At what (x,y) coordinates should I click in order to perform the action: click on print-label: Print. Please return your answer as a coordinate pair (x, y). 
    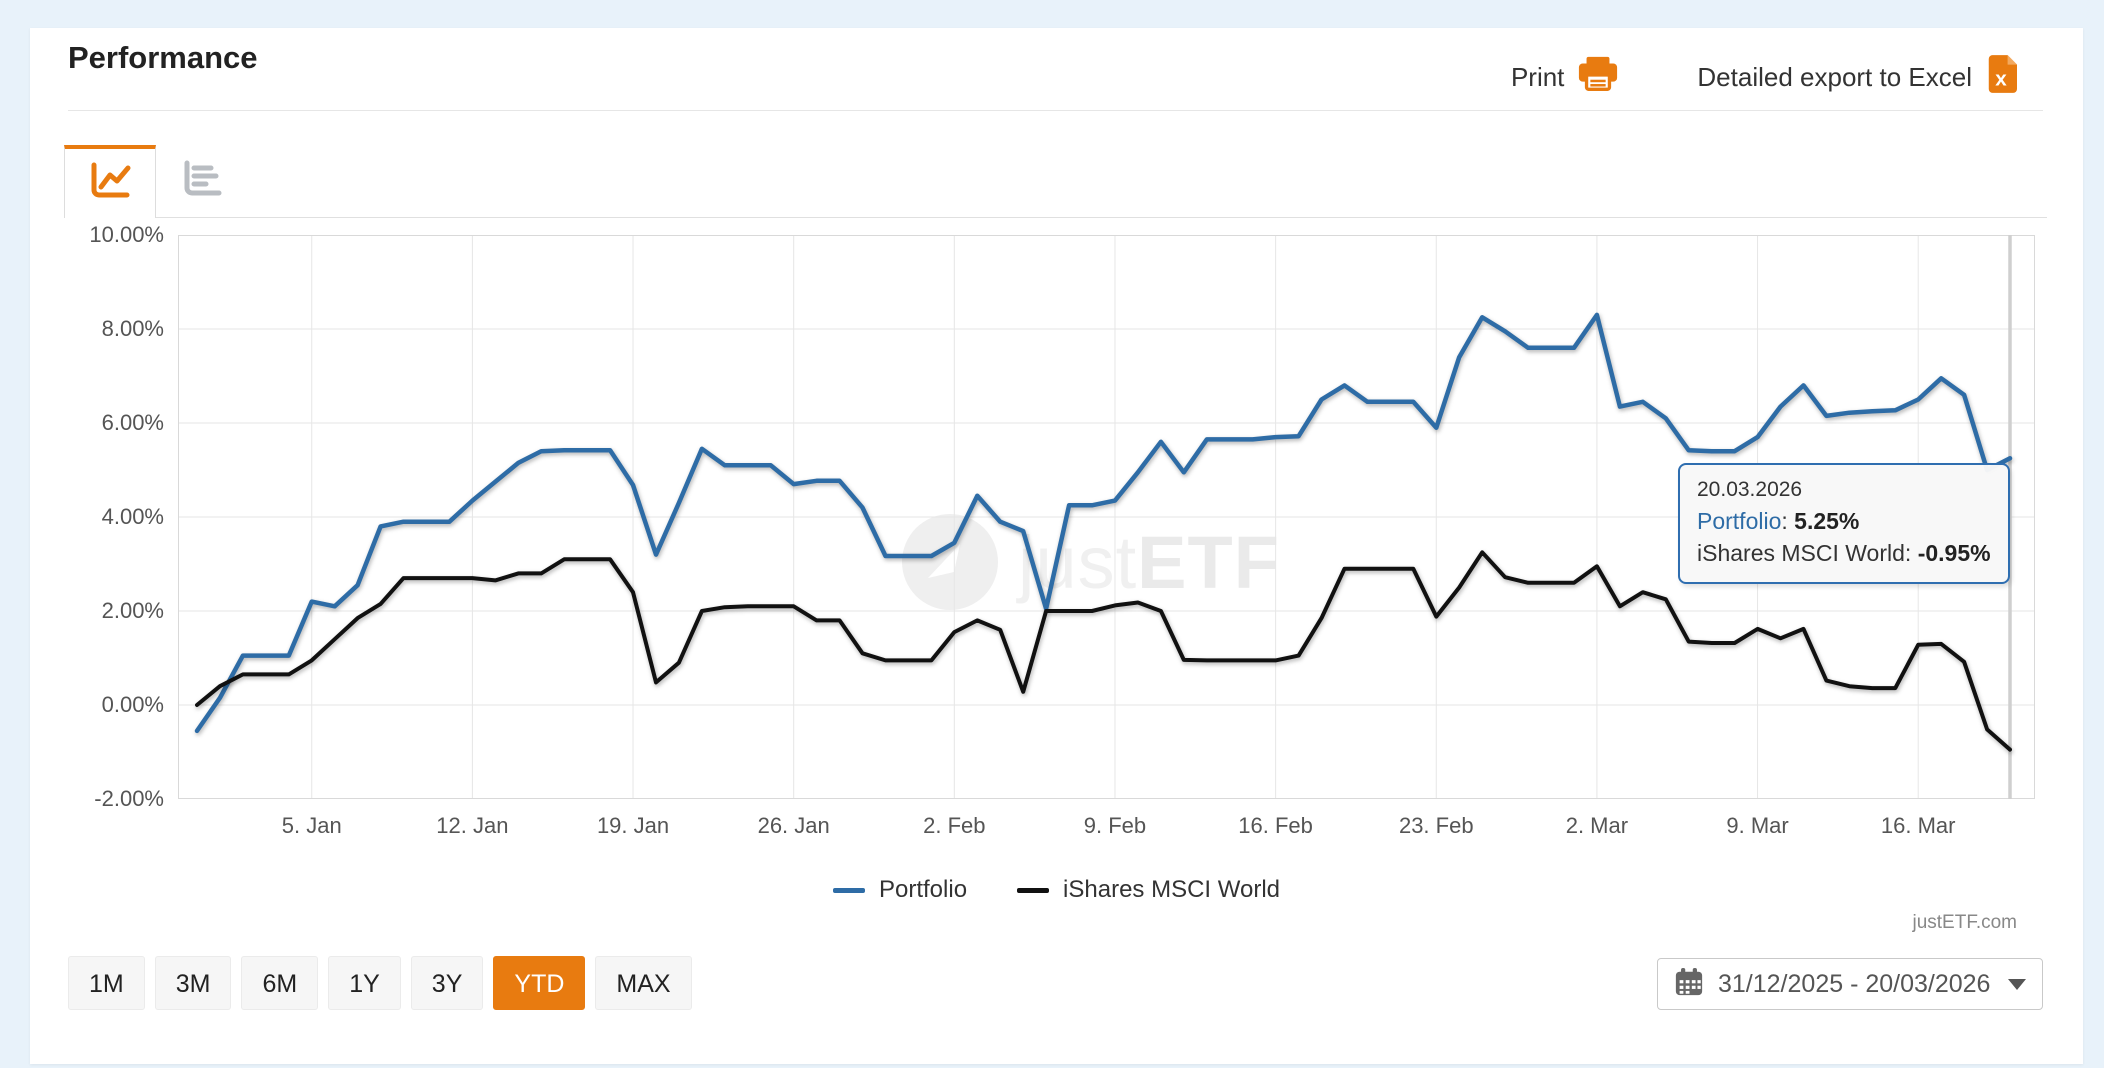
    Looking at the image, I should click on (1537, 77).